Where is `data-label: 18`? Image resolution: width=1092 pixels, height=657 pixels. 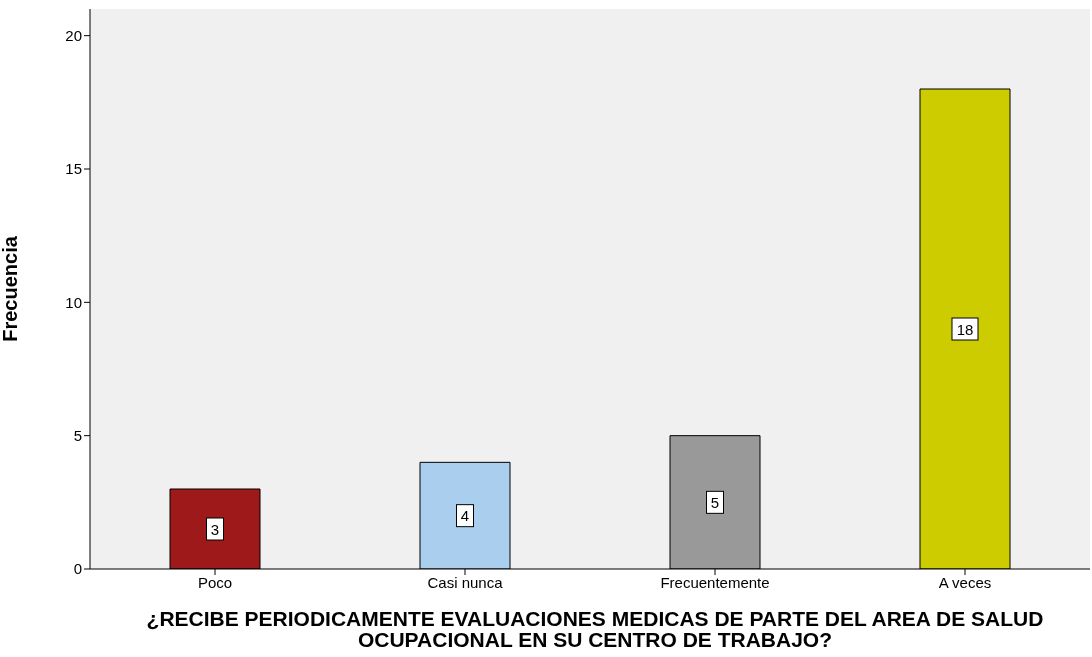 data-label: 18 is located at coordinates (965, 329).